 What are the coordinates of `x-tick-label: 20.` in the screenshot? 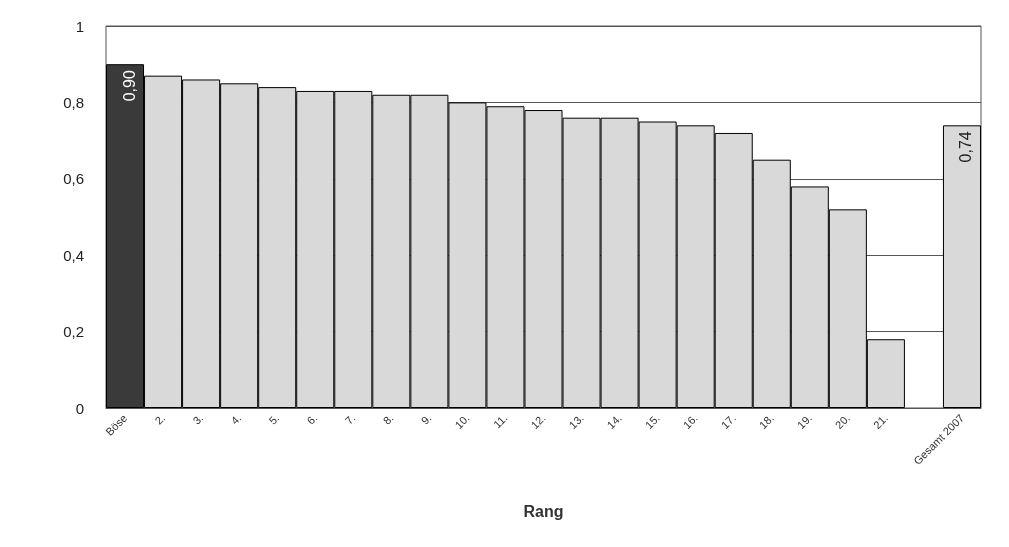 It's located at (842, 421).